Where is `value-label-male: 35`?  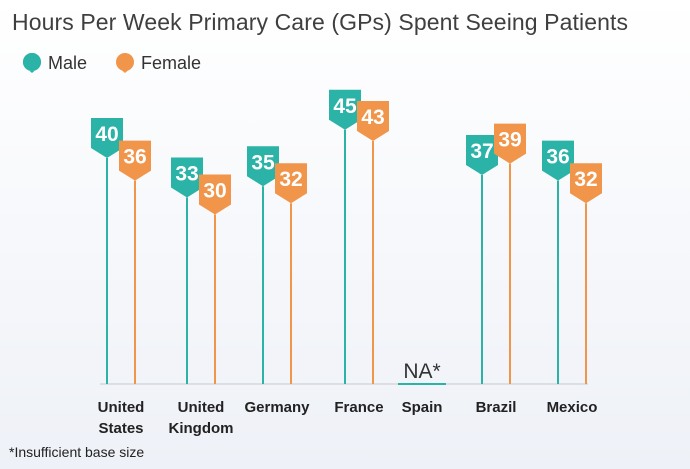 value-label-male: 35 is located at coordinates (263, 162).